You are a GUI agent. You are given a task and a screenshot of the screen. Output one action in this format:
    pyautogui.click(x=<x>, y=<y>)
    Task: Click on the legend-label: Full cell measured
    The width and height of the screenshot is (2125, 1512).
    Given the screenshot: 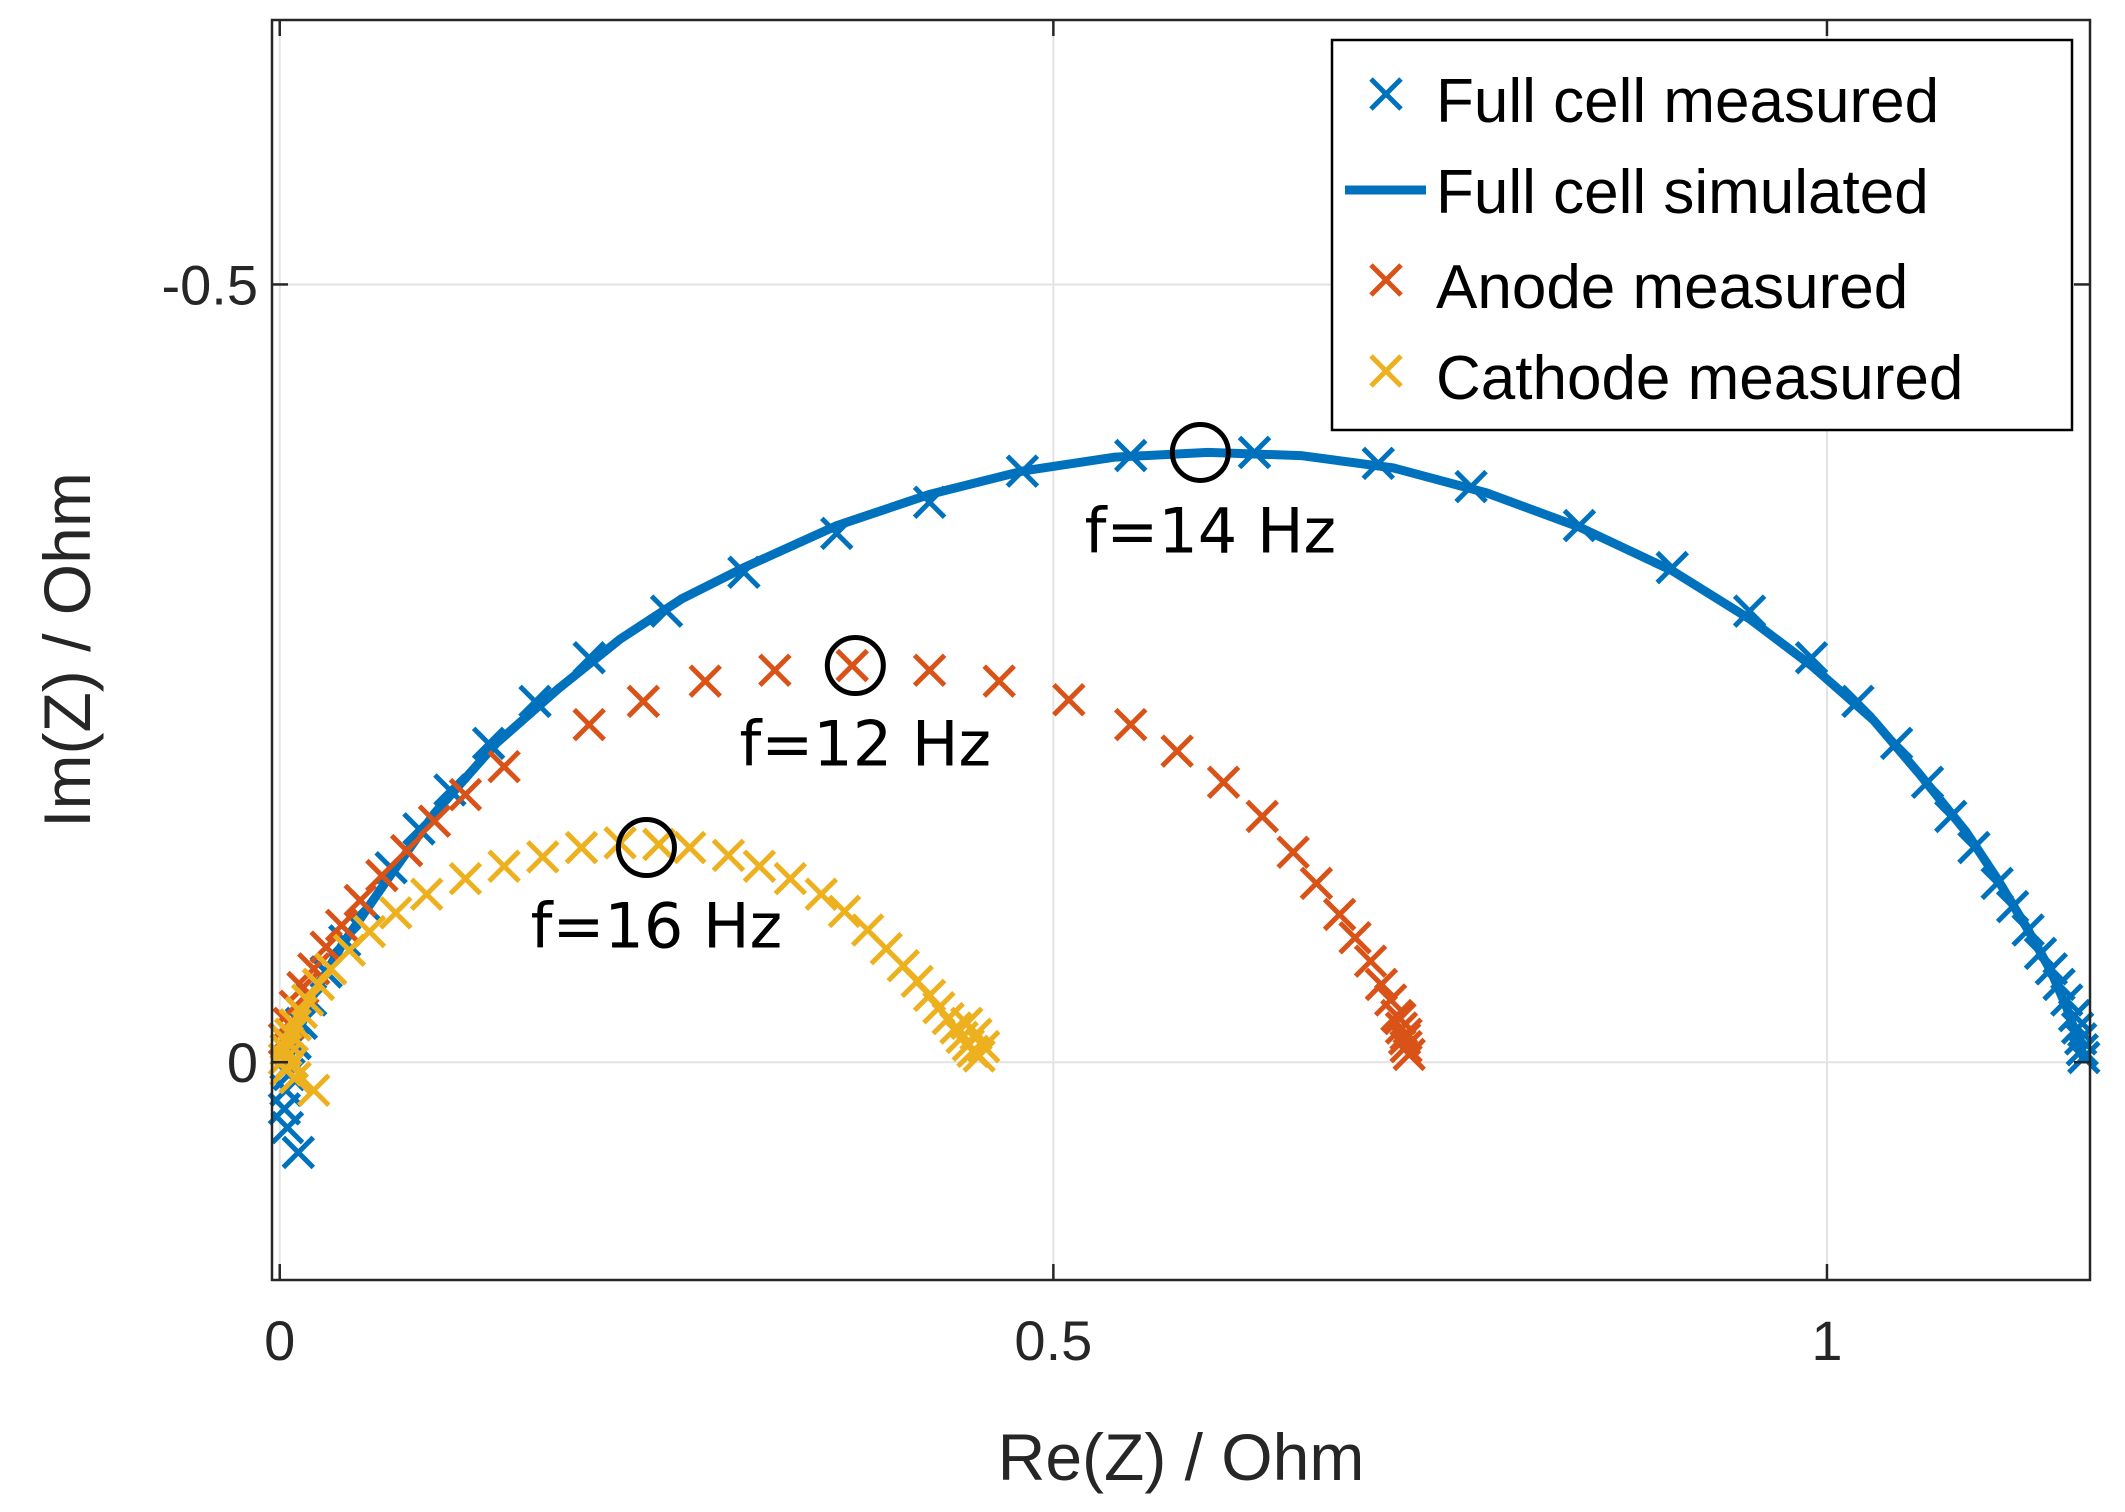 What is the action you would take?
    pyautogui.click(x=1687, y=101)
    